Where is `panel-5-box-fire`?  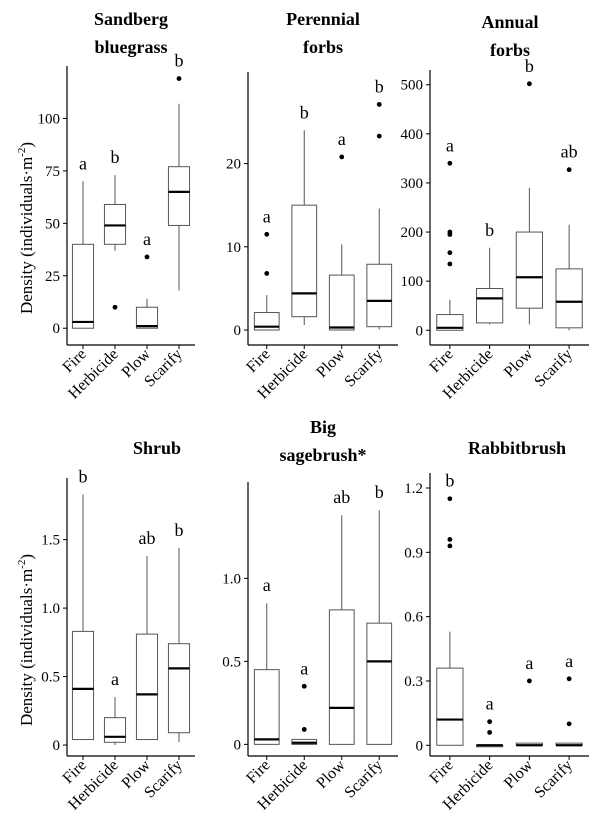
panel-5-box-fire is located at coordinates (266, 707).